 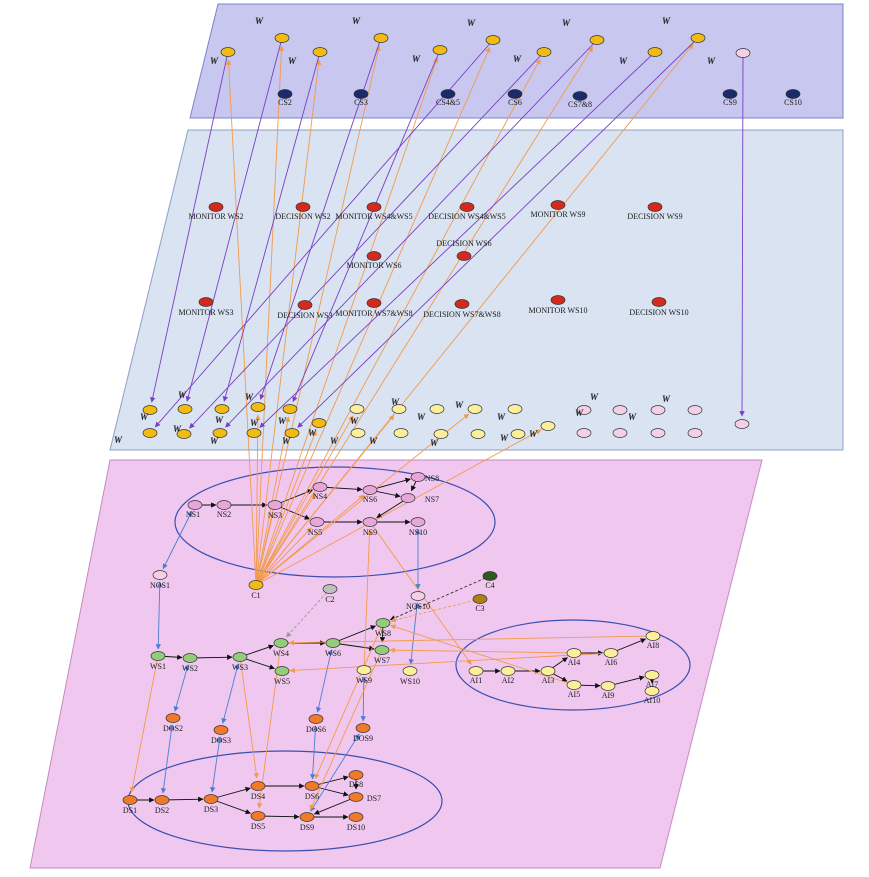 I want to click on mid-w-label-8: W, so click(x=214, y=441).